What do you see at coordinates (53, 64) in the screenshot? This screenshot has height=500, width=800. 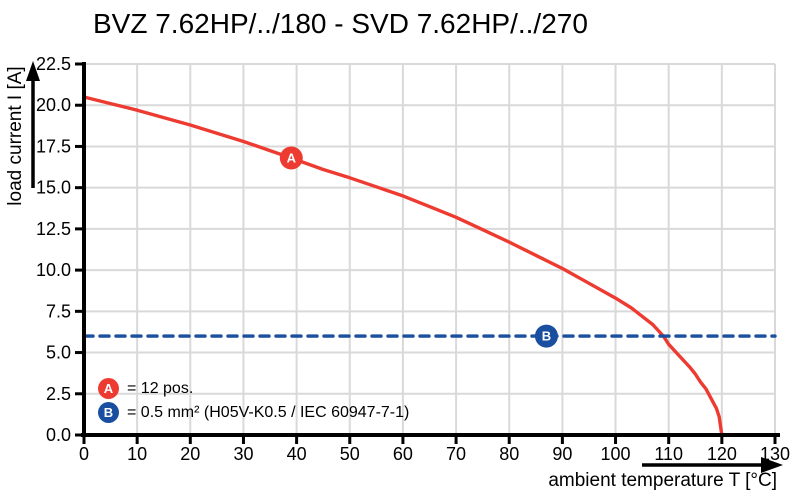 I see `y-tick-label: 22.5` at bounding box center [53, 64].